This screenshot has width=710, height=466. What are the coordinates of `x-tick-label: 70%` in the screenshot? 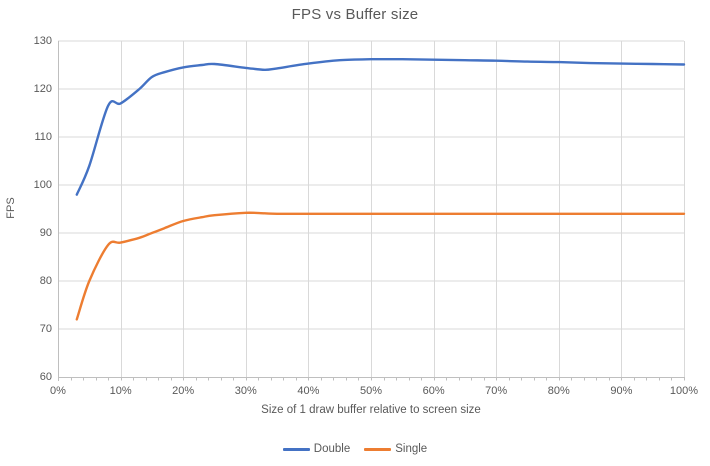 It's located at (496, 391).